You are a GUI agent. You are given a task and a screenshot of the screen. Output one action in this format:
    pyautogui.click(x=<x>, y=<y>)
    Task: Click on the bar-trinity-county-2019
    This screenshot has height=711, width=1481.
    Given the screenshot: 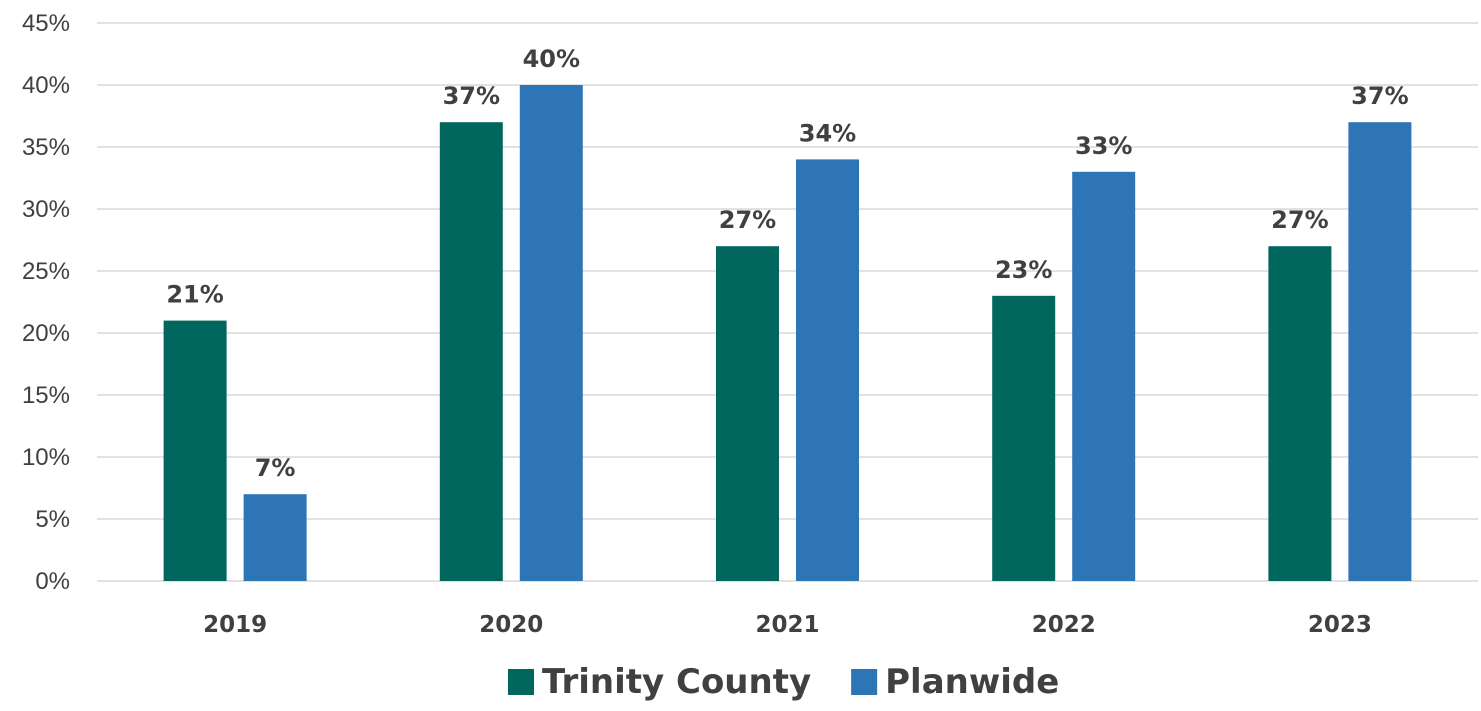 What is the action you would take?
    pyautogui.click(x=195, y=450)
    